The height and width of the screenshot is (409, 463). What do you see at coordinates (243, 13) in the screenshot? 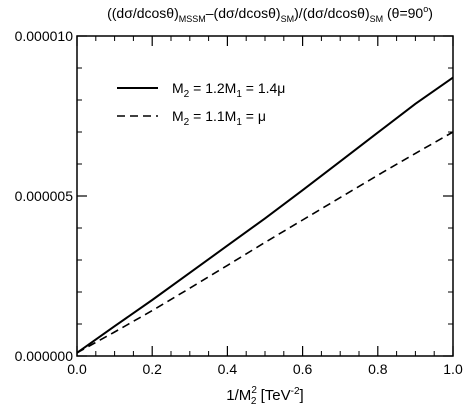
I see `title-mid: –(dσ/dcosθ)` at bounding box center [243, 13].